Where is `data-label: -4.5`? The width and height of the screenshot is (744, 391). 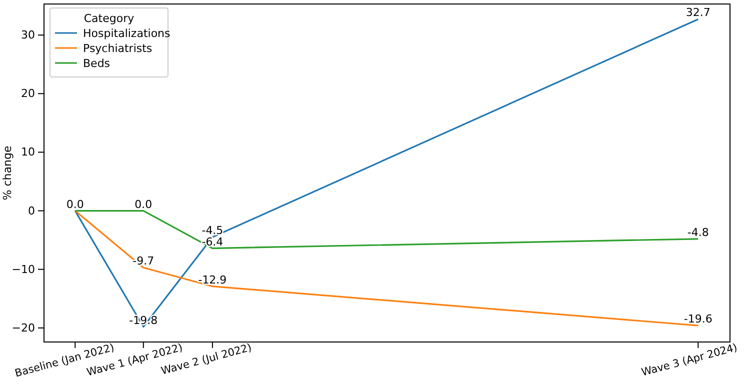
data-label: -4.5 is located at coordinates (213, 231).